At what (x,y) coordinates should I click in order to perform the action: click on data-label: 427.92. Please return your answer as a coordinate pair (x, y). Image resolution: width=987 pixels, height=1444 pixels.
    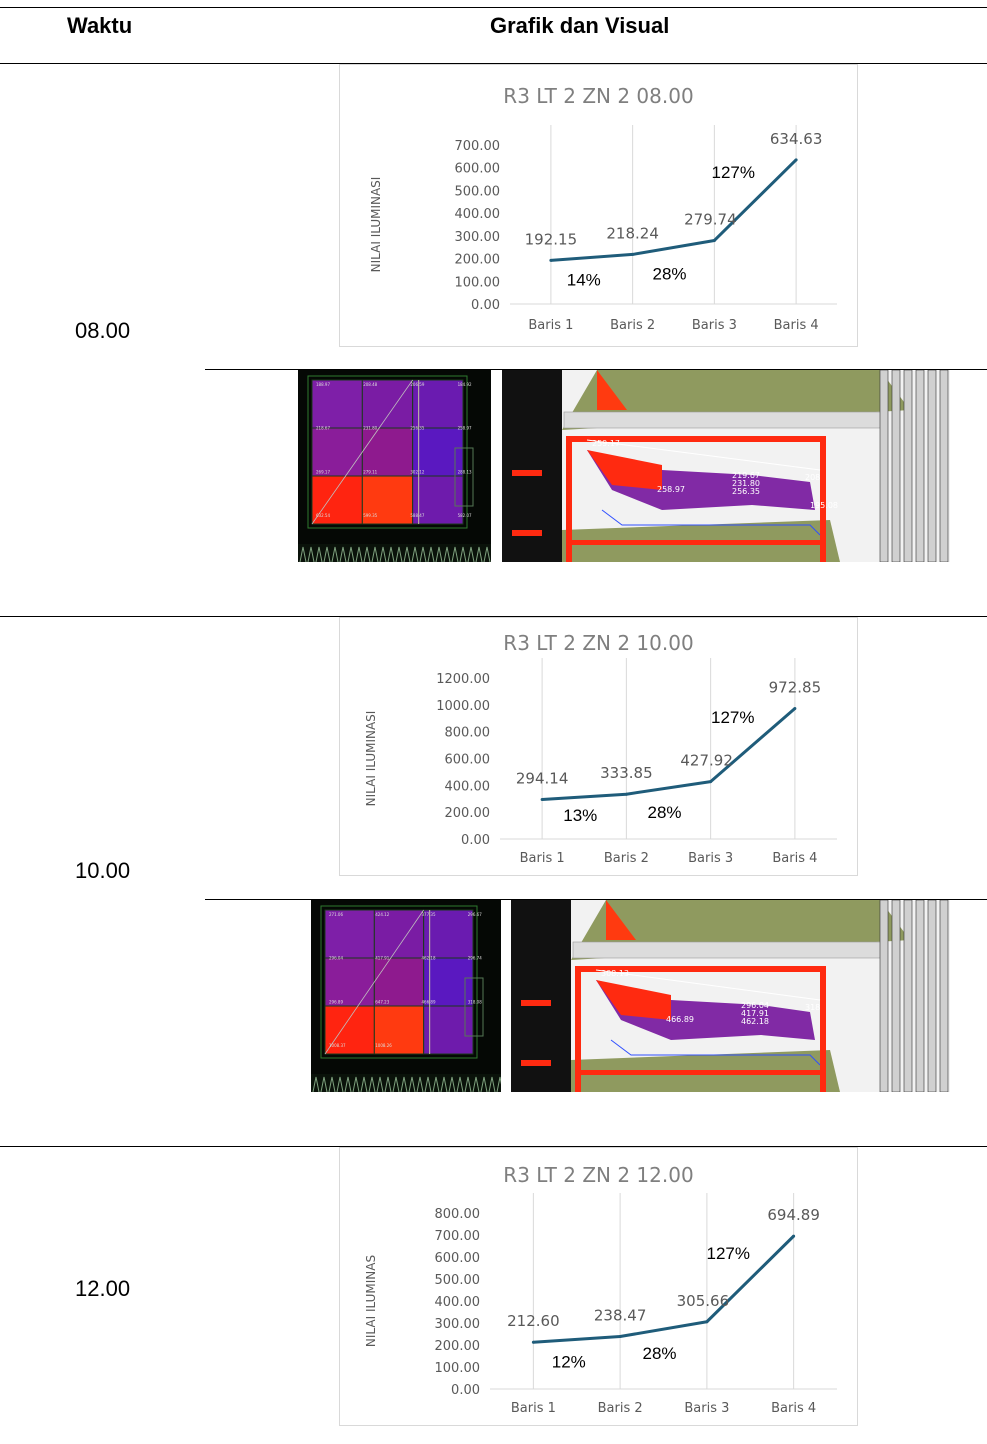
    Looking at the image, I should click on (706, 761).